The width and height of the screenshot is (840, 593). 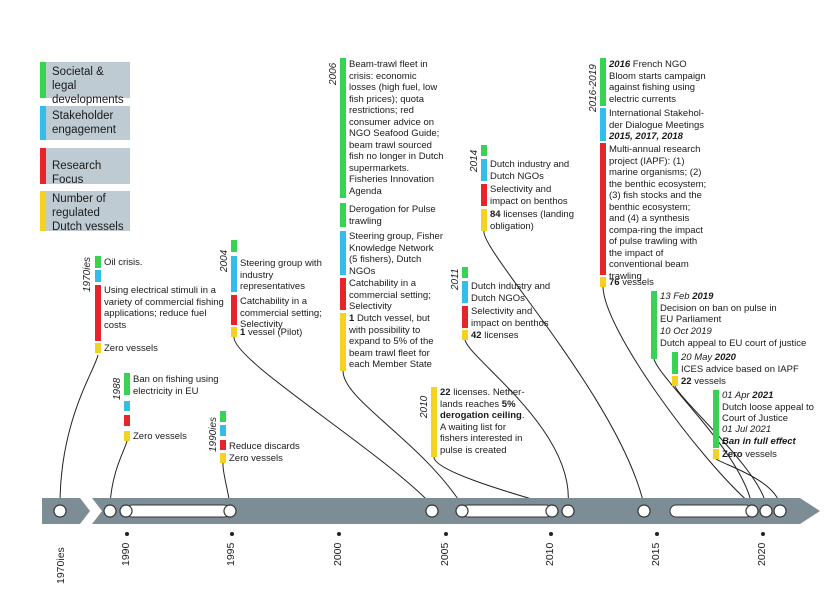 What do you see at coordinates (646, 136) in the screenshot?
I see `event-2016-stakeholder-years: 2015, 2017, 2018` at bounding box center [646, 136].